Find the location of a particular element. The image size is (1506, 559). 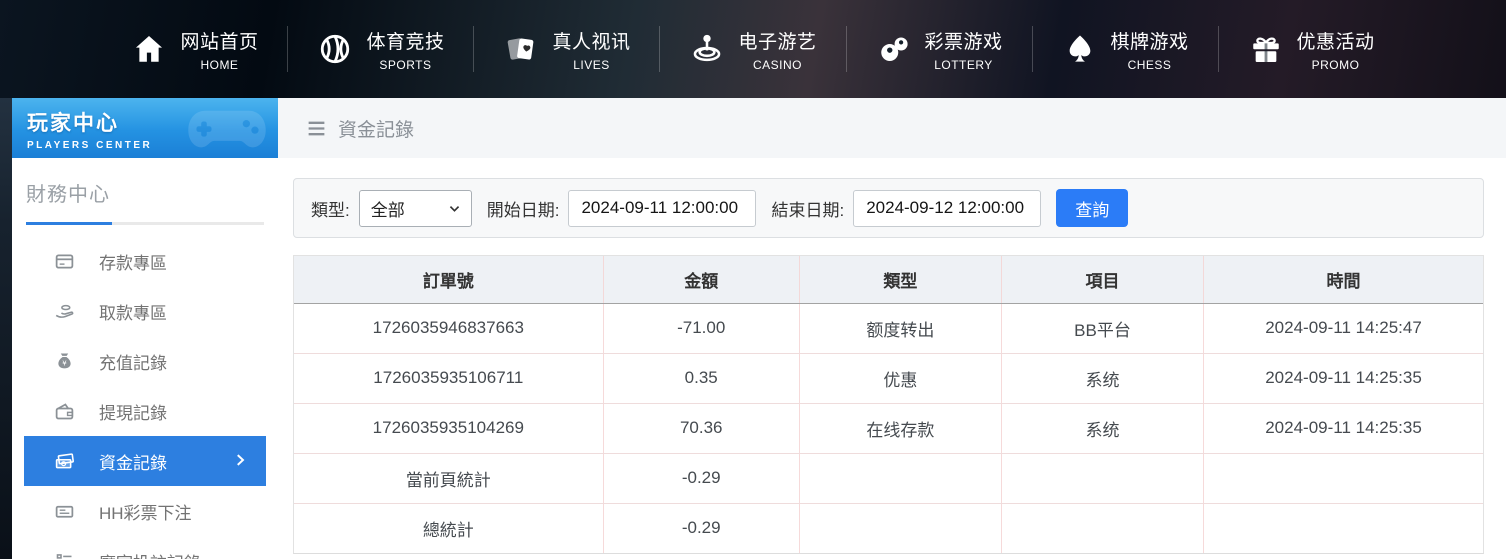

cell-item: 系统 is located at coordinates (1103, 378).